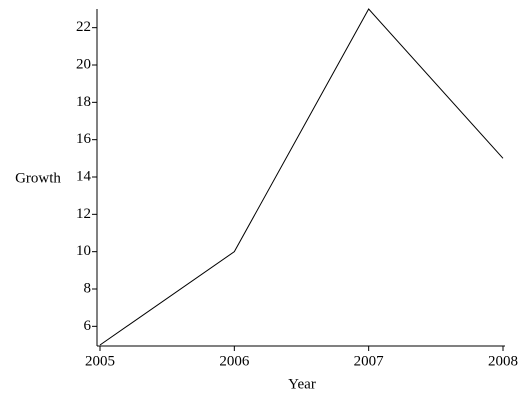  Describe the element at coordinates (83, 64) in the screenshot. I see `y-tick-label: 20` at that location.